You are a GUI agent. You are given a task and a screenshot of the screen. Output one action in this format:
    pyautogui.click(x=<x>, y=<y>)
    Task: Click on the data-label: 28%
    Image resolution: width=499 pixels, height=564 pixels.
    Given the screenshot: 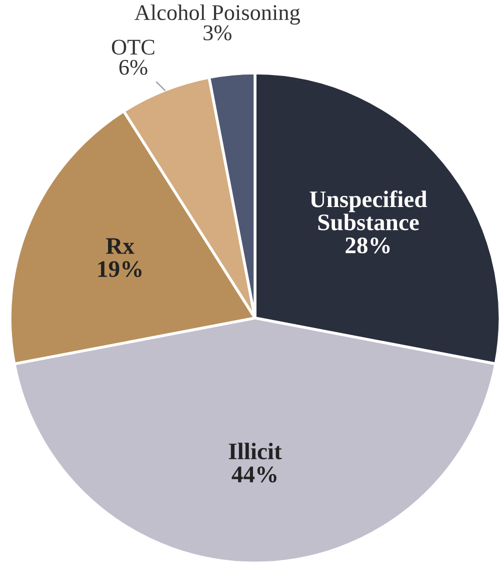 What is the action you would take?
    pyautogui.click(x=368, y=245)
    